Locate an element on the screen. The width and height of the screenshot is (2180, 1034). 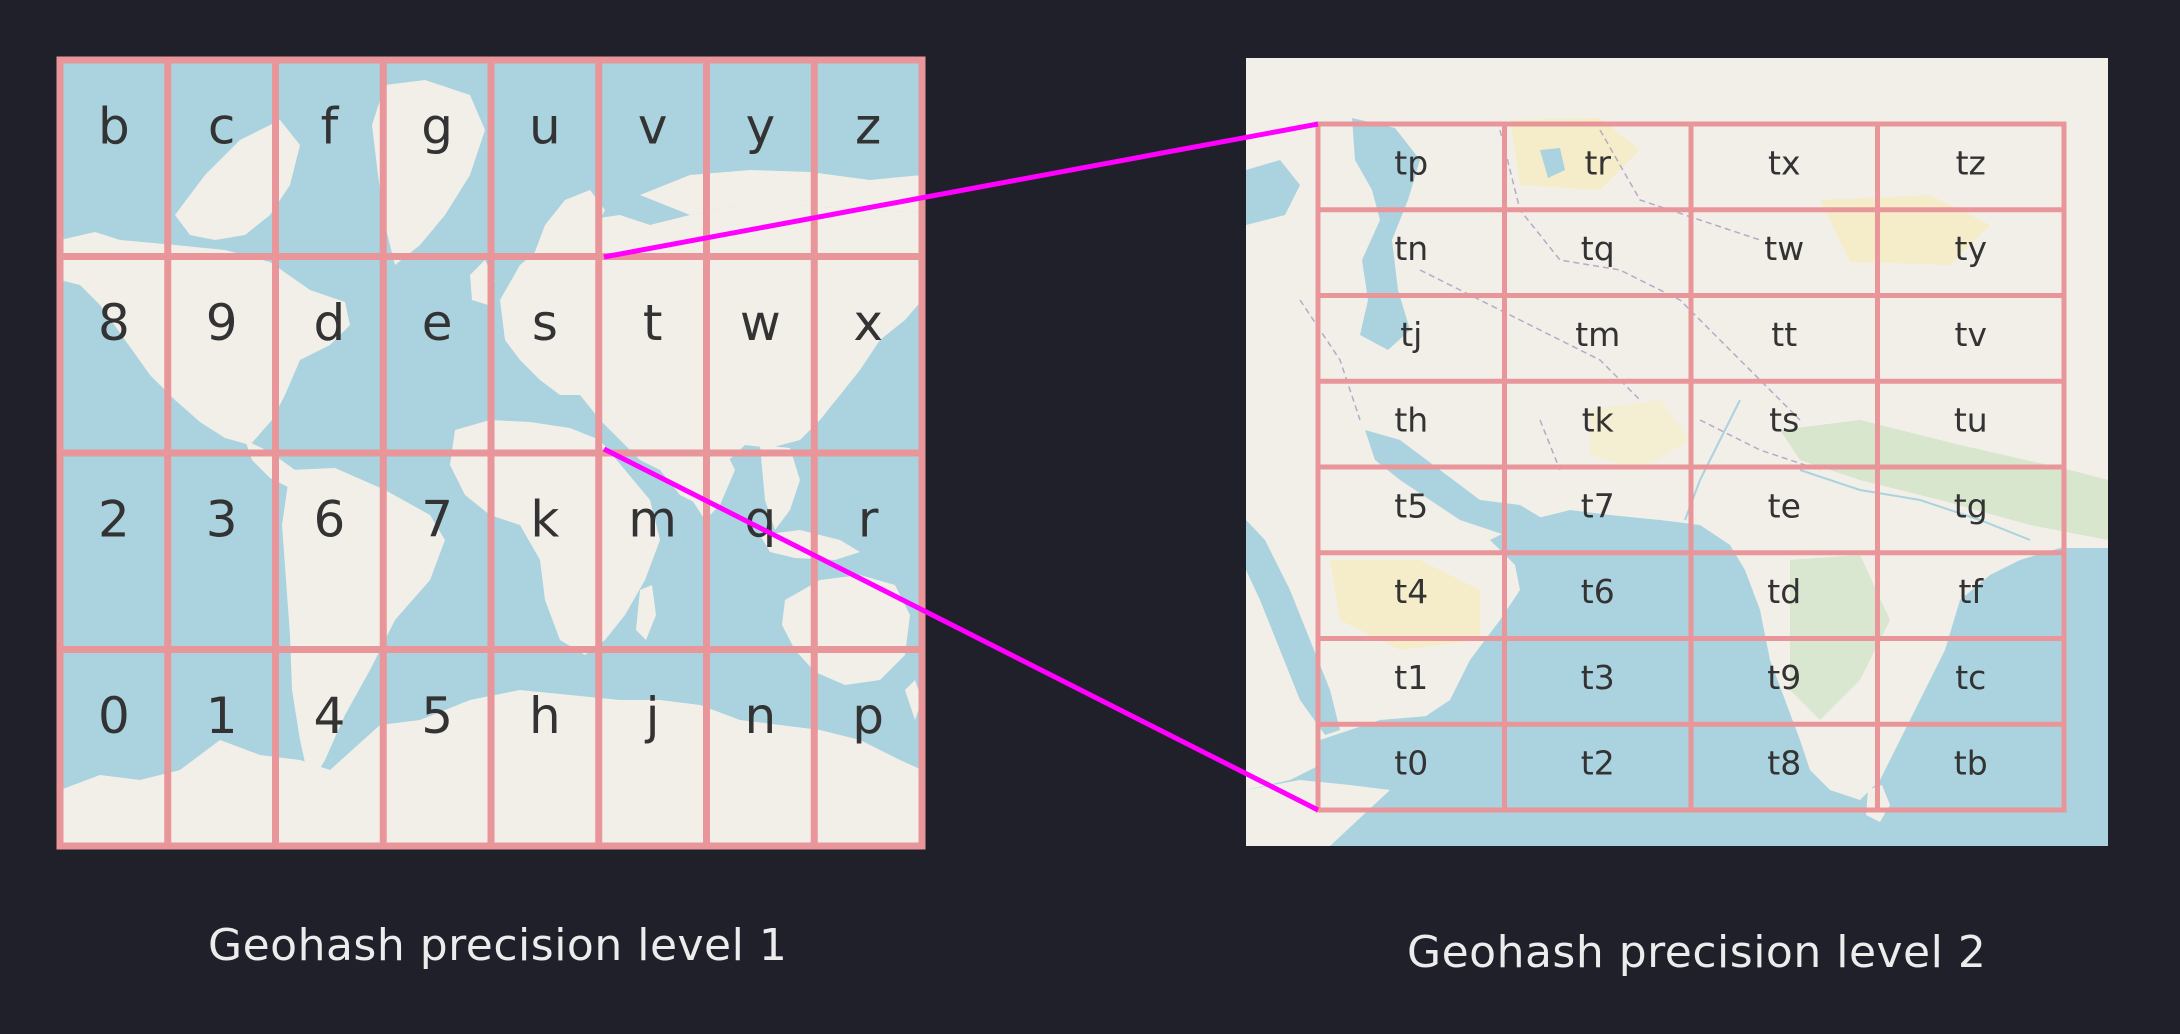
geohash-cell-label: tg is located at coordinates (1971, 505).